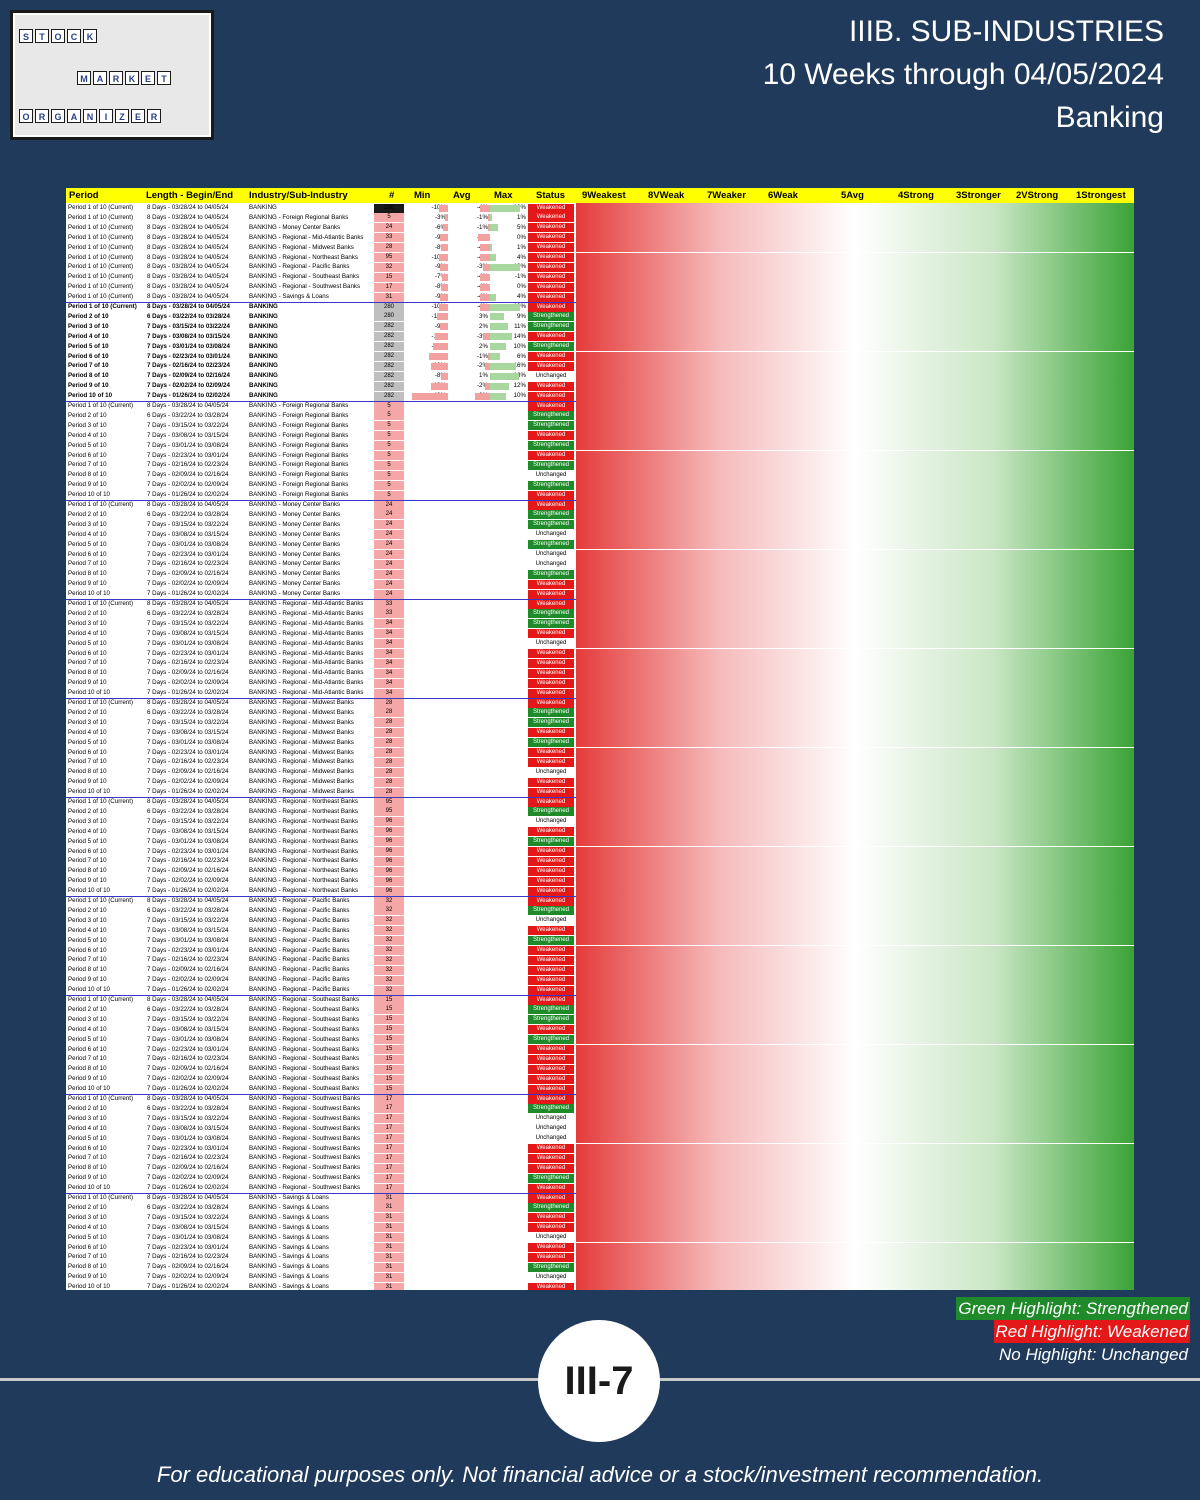 The height and width of the screenshot is (1500, 1200). I want to click on cell-count: 24, so click(389, 594).